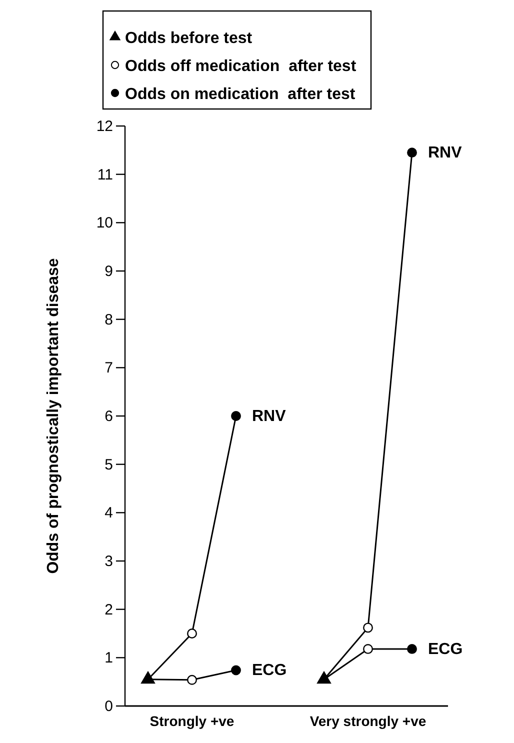 This screenshot has width=514, height=743. I want to click on series-label: RNV, so click(269, 416).